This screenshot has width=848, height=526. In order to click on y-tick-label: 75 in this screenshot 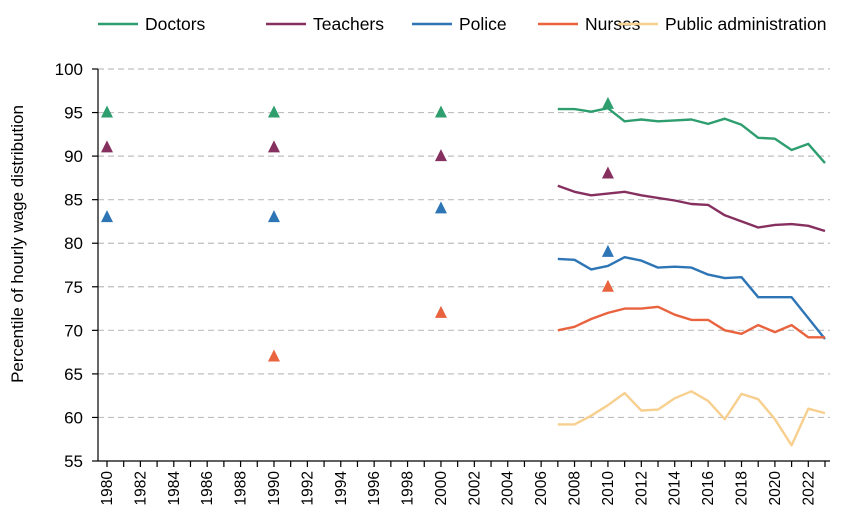, I will do `click(73, 287)`.